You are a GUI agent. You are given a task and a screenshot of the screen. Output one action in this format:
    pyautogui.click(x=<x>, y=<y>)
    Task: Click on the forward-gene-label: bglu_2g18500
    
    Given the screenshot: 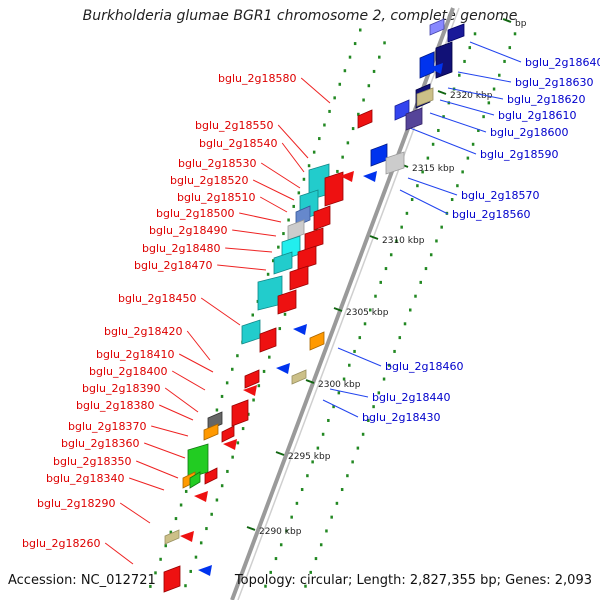 What is the action you would take?
    pyautogui.click(x=195, y=213)
    